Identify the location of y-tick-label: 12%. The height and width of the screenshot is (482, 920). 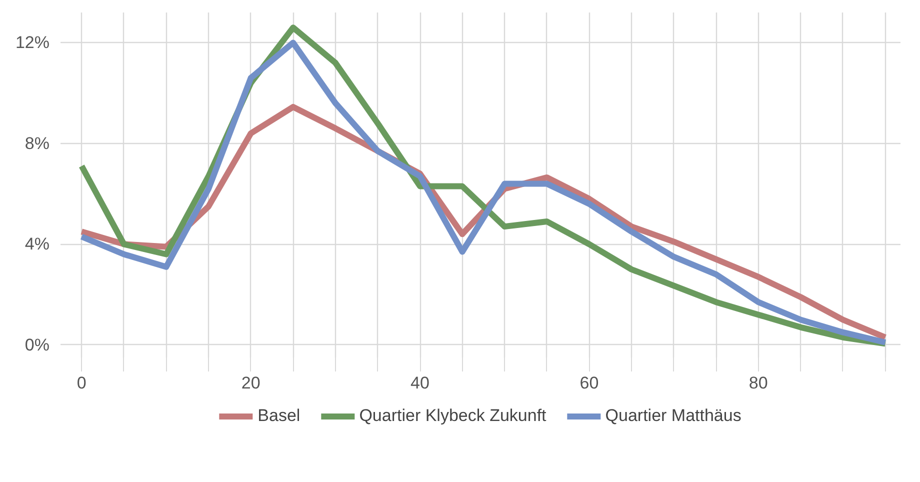
(32, 42).